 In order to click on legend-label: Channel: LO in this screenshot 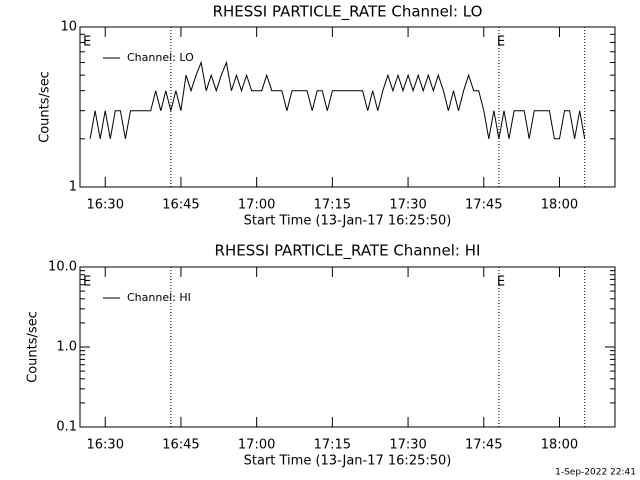, I will do `click(160, 57)`.